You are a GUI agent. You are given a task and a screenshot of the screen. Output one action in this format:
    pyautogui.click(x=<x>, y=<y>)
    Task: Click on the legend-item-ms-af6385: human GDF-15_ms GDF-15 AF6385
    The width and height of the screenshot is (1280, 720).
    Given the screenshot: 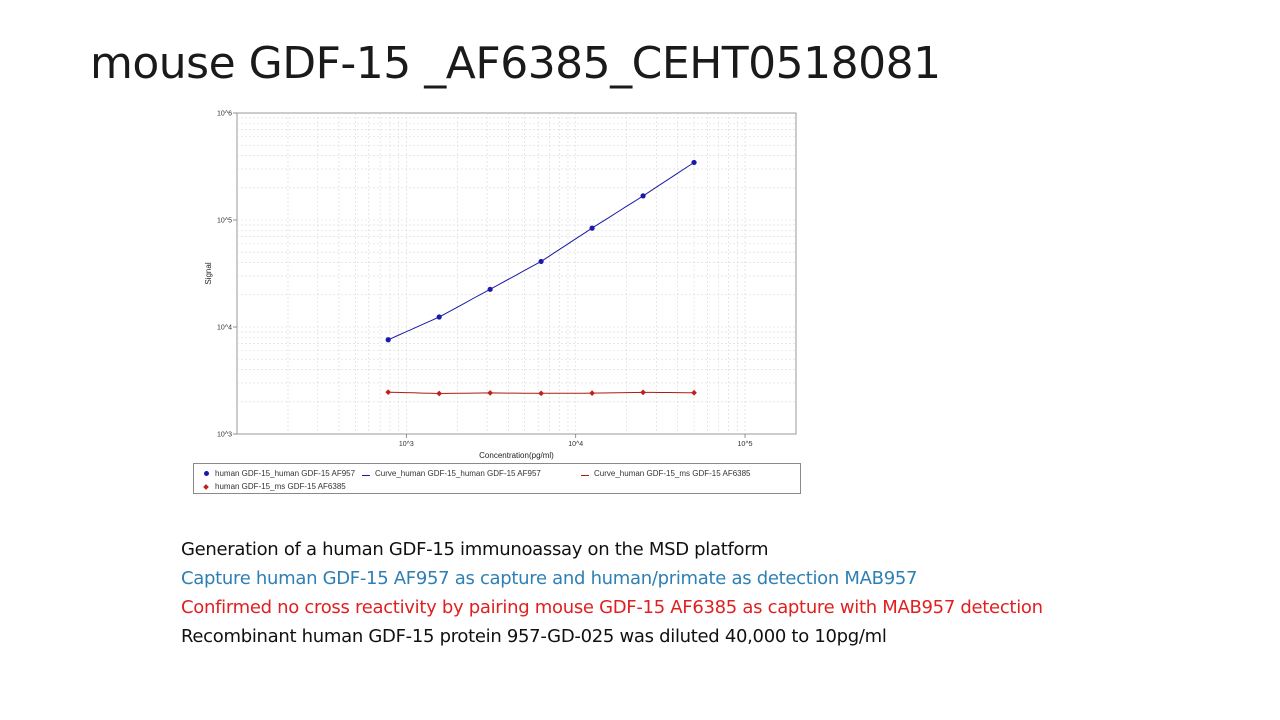 What is the action you would take?
    pyautogui.click(x=273, y=486)
    